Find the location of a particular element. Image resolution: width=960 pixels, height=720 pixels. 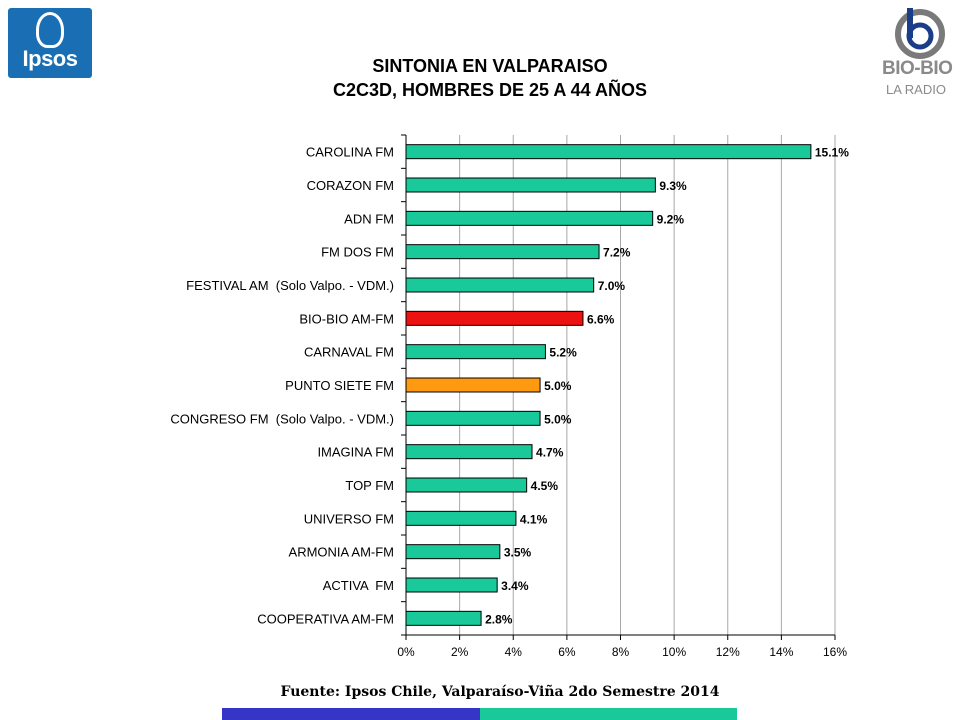

x-tick-label: 14% is located at coordinates (781, 652).